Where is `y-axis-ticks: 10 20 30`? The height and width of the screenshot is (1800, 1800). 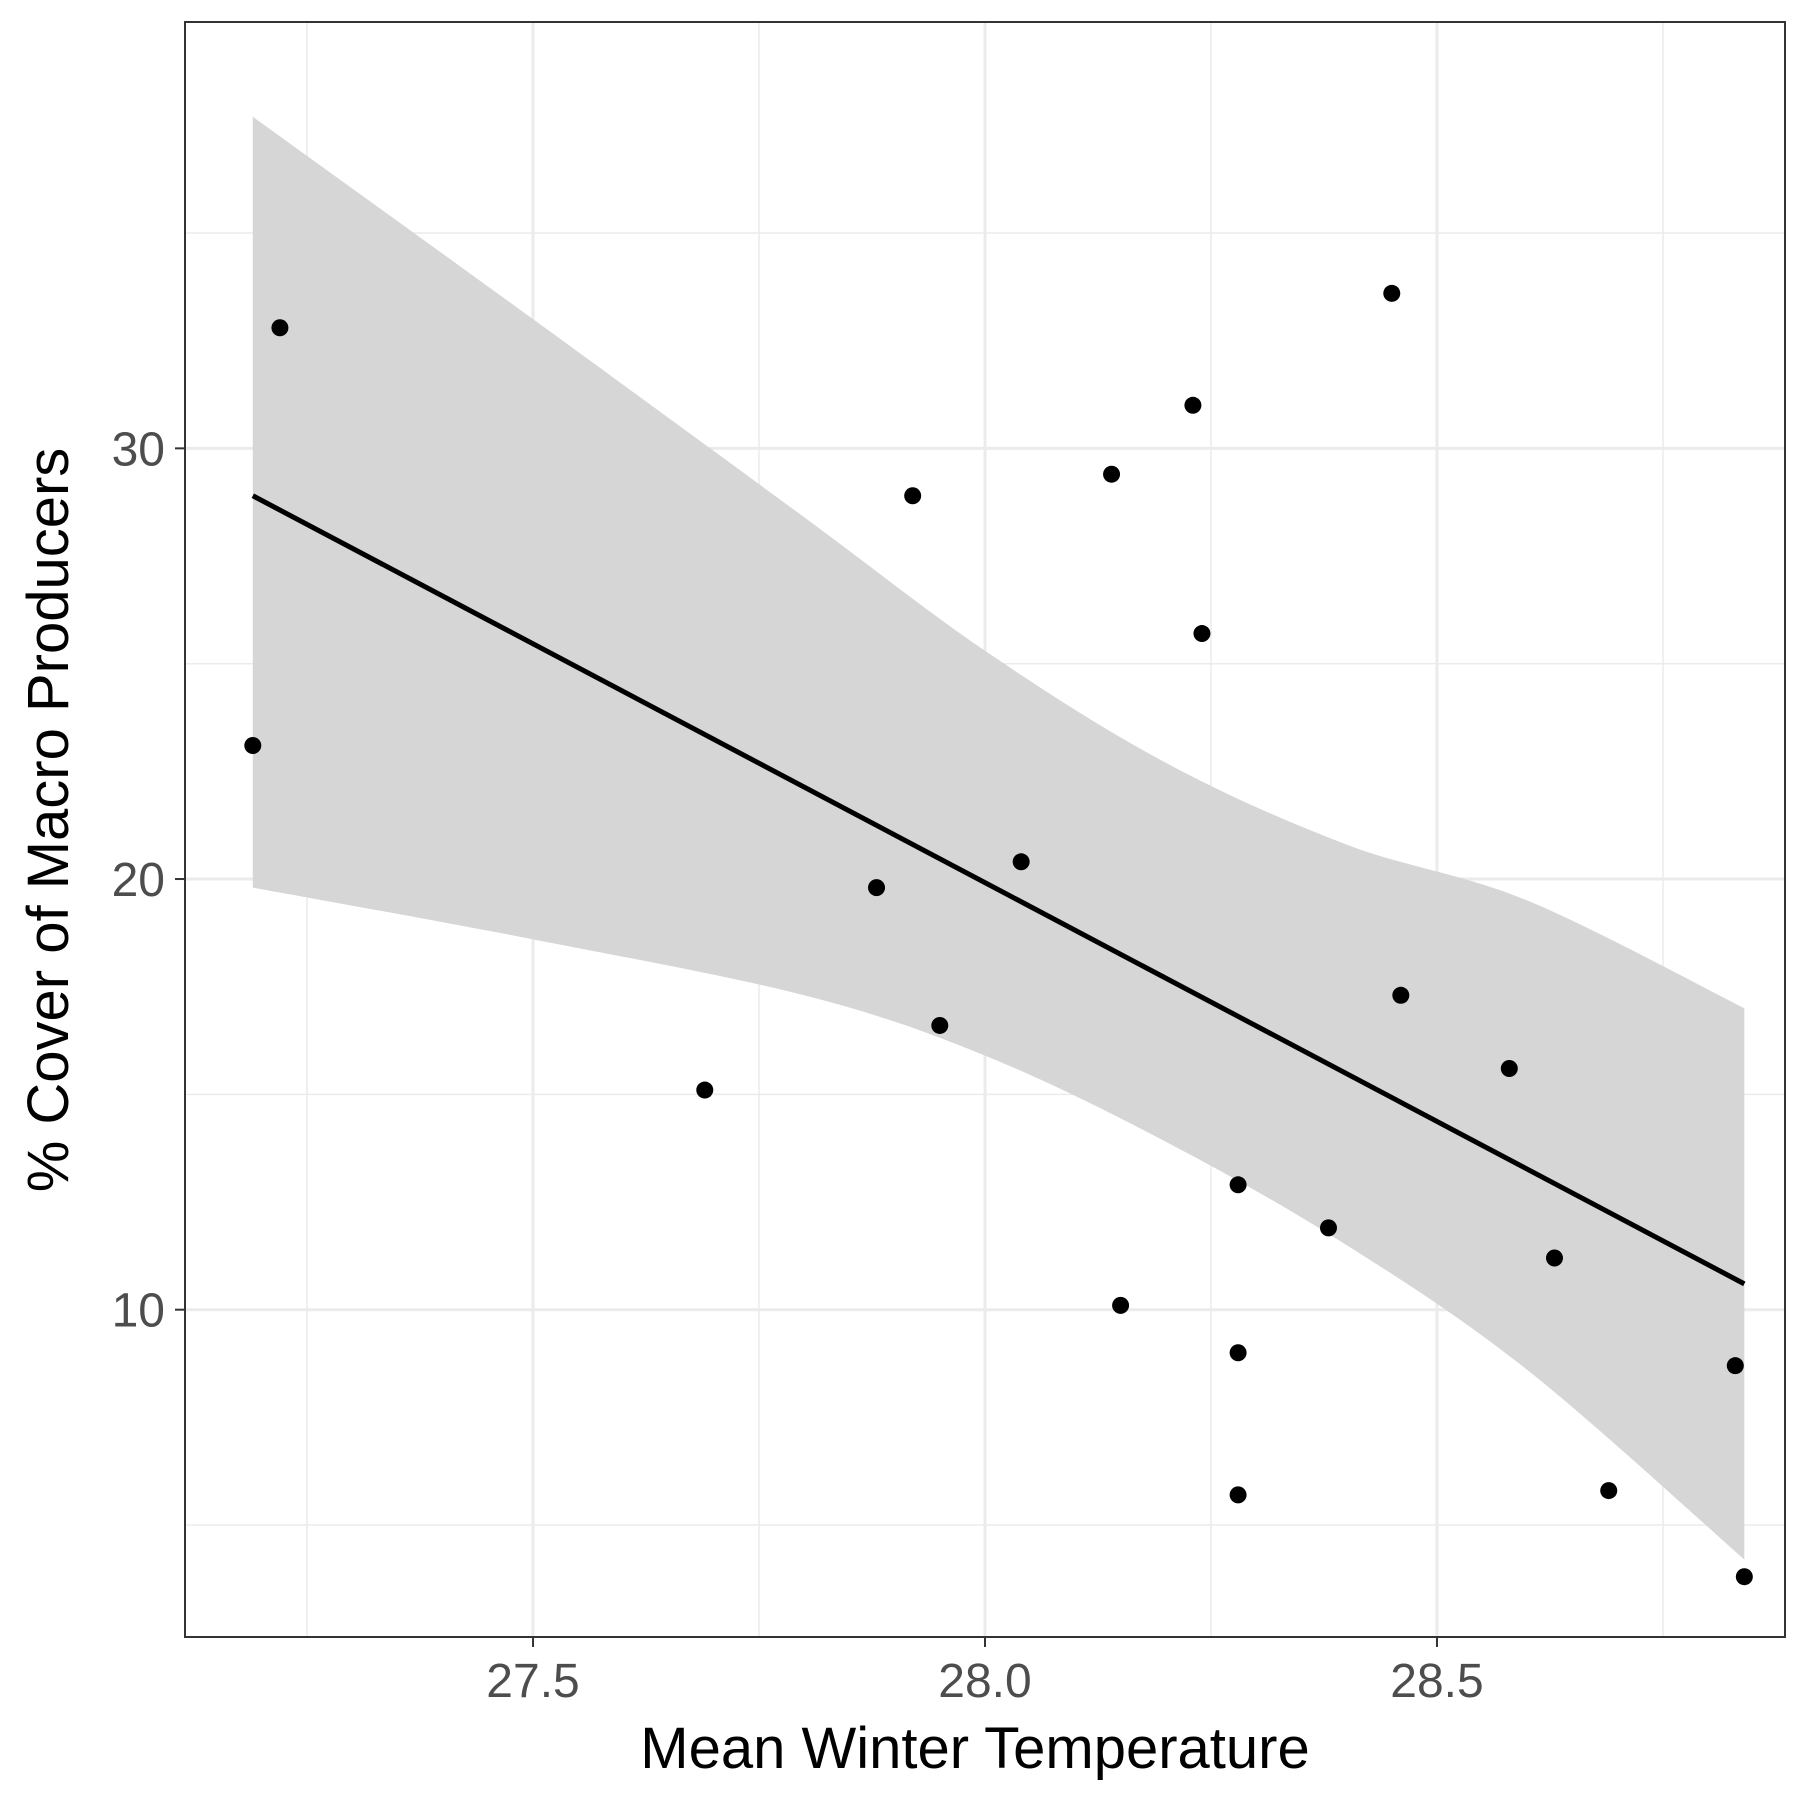 y-axis-ticks: 10 20 30 is located at coordinates (148, 880).